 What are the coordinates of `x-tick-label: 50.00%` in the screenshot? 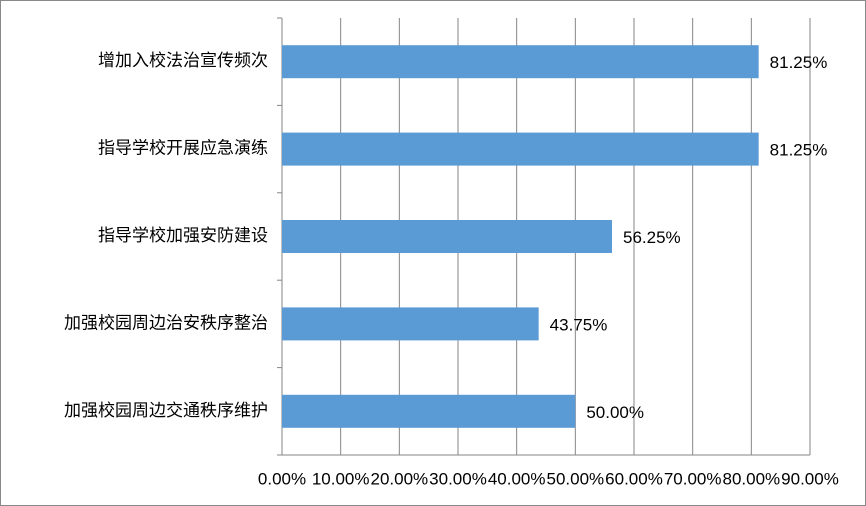 It's located at (575, 478).